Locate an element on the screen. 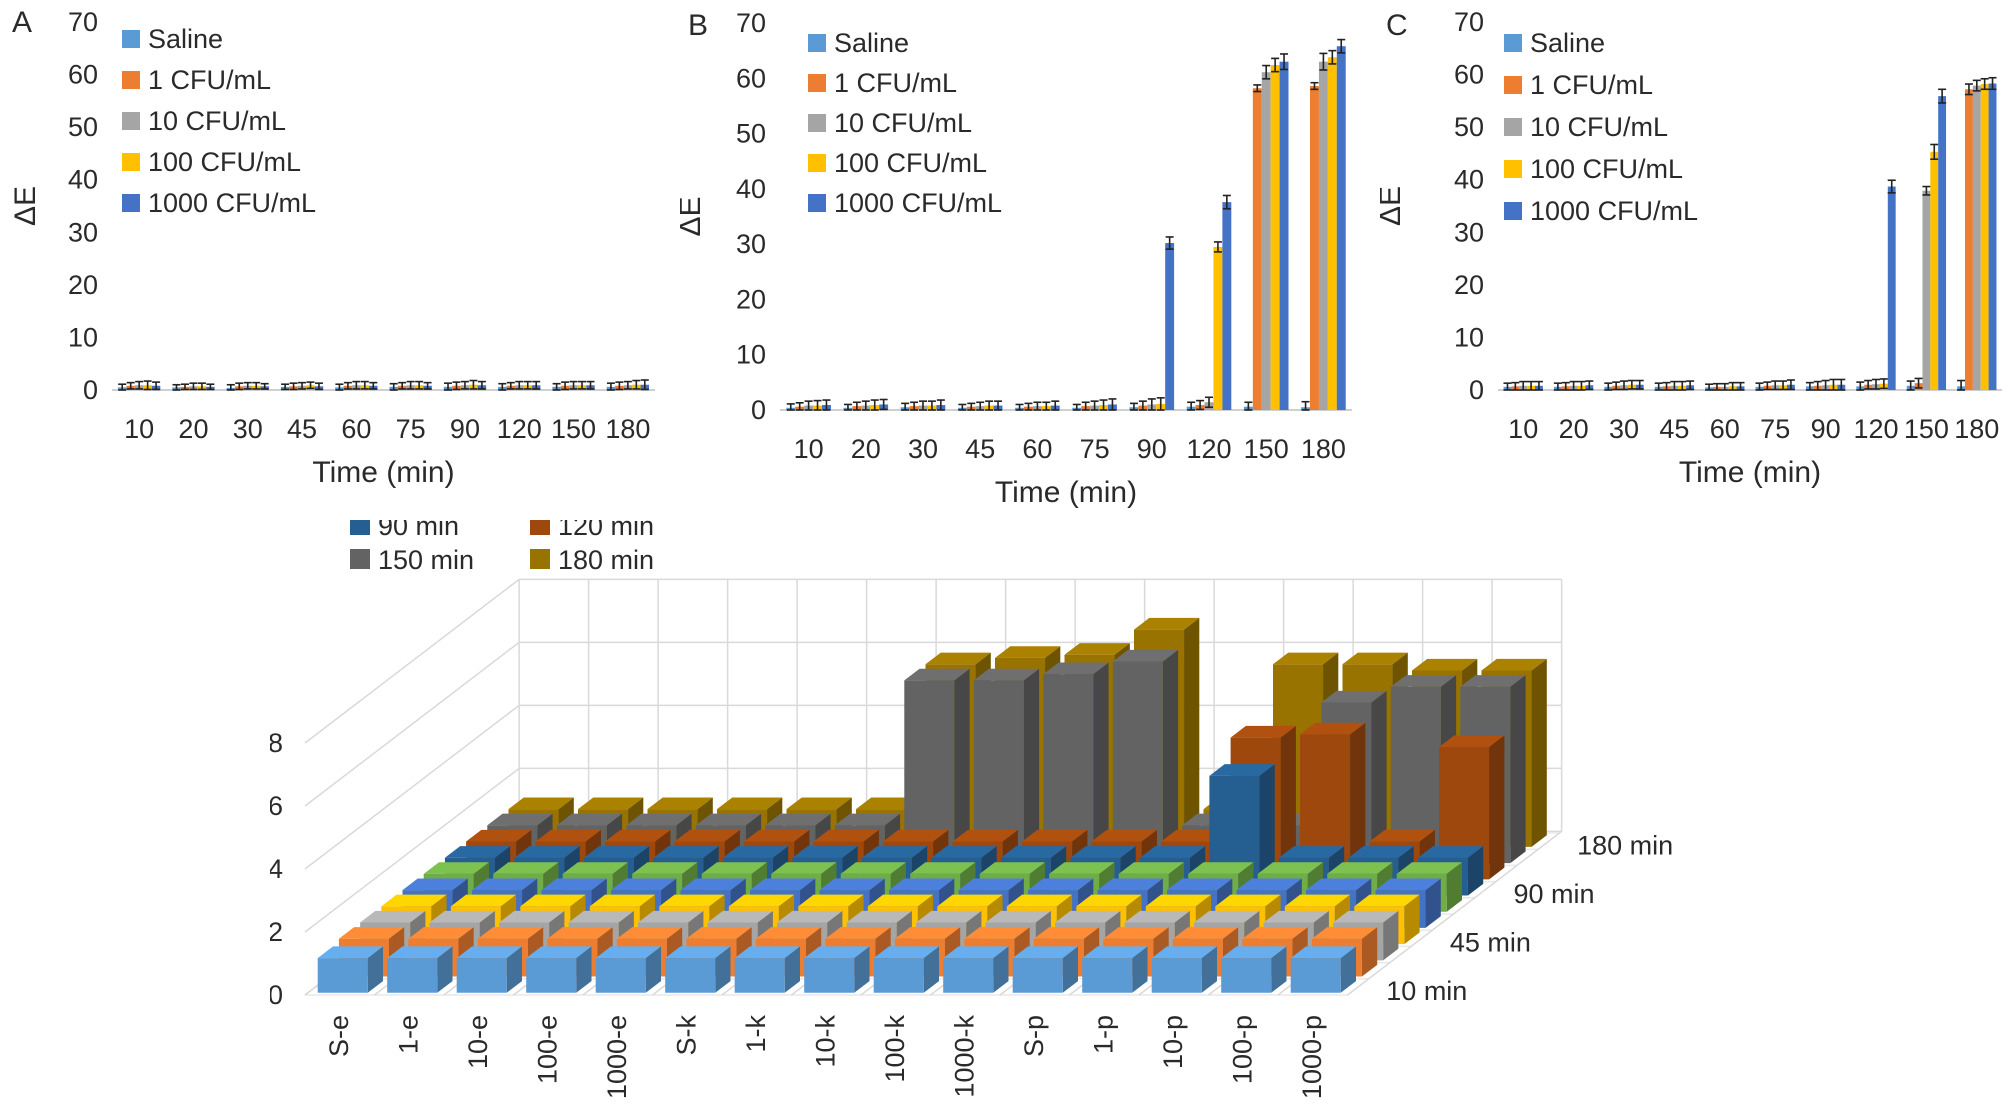 Image resolution: width=2012 pixels, height=1116 pixels. y-tick-label: 40 is located at coordinates (83, 180).